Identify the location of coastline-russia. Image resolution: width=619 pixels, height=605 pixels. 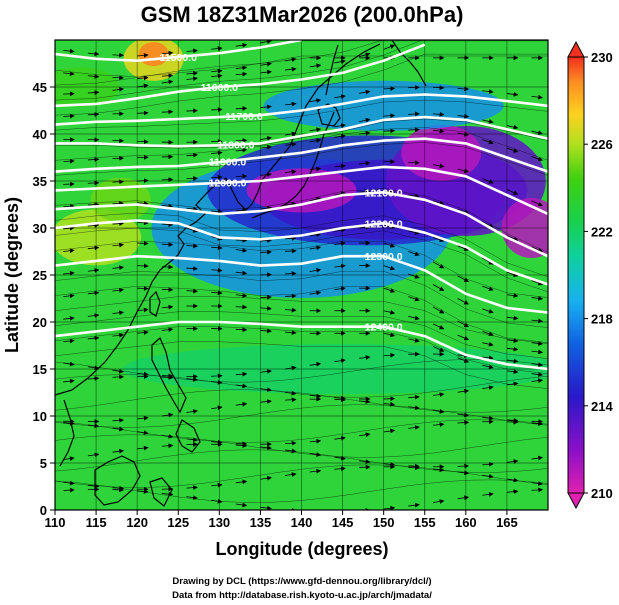
(335, 95).